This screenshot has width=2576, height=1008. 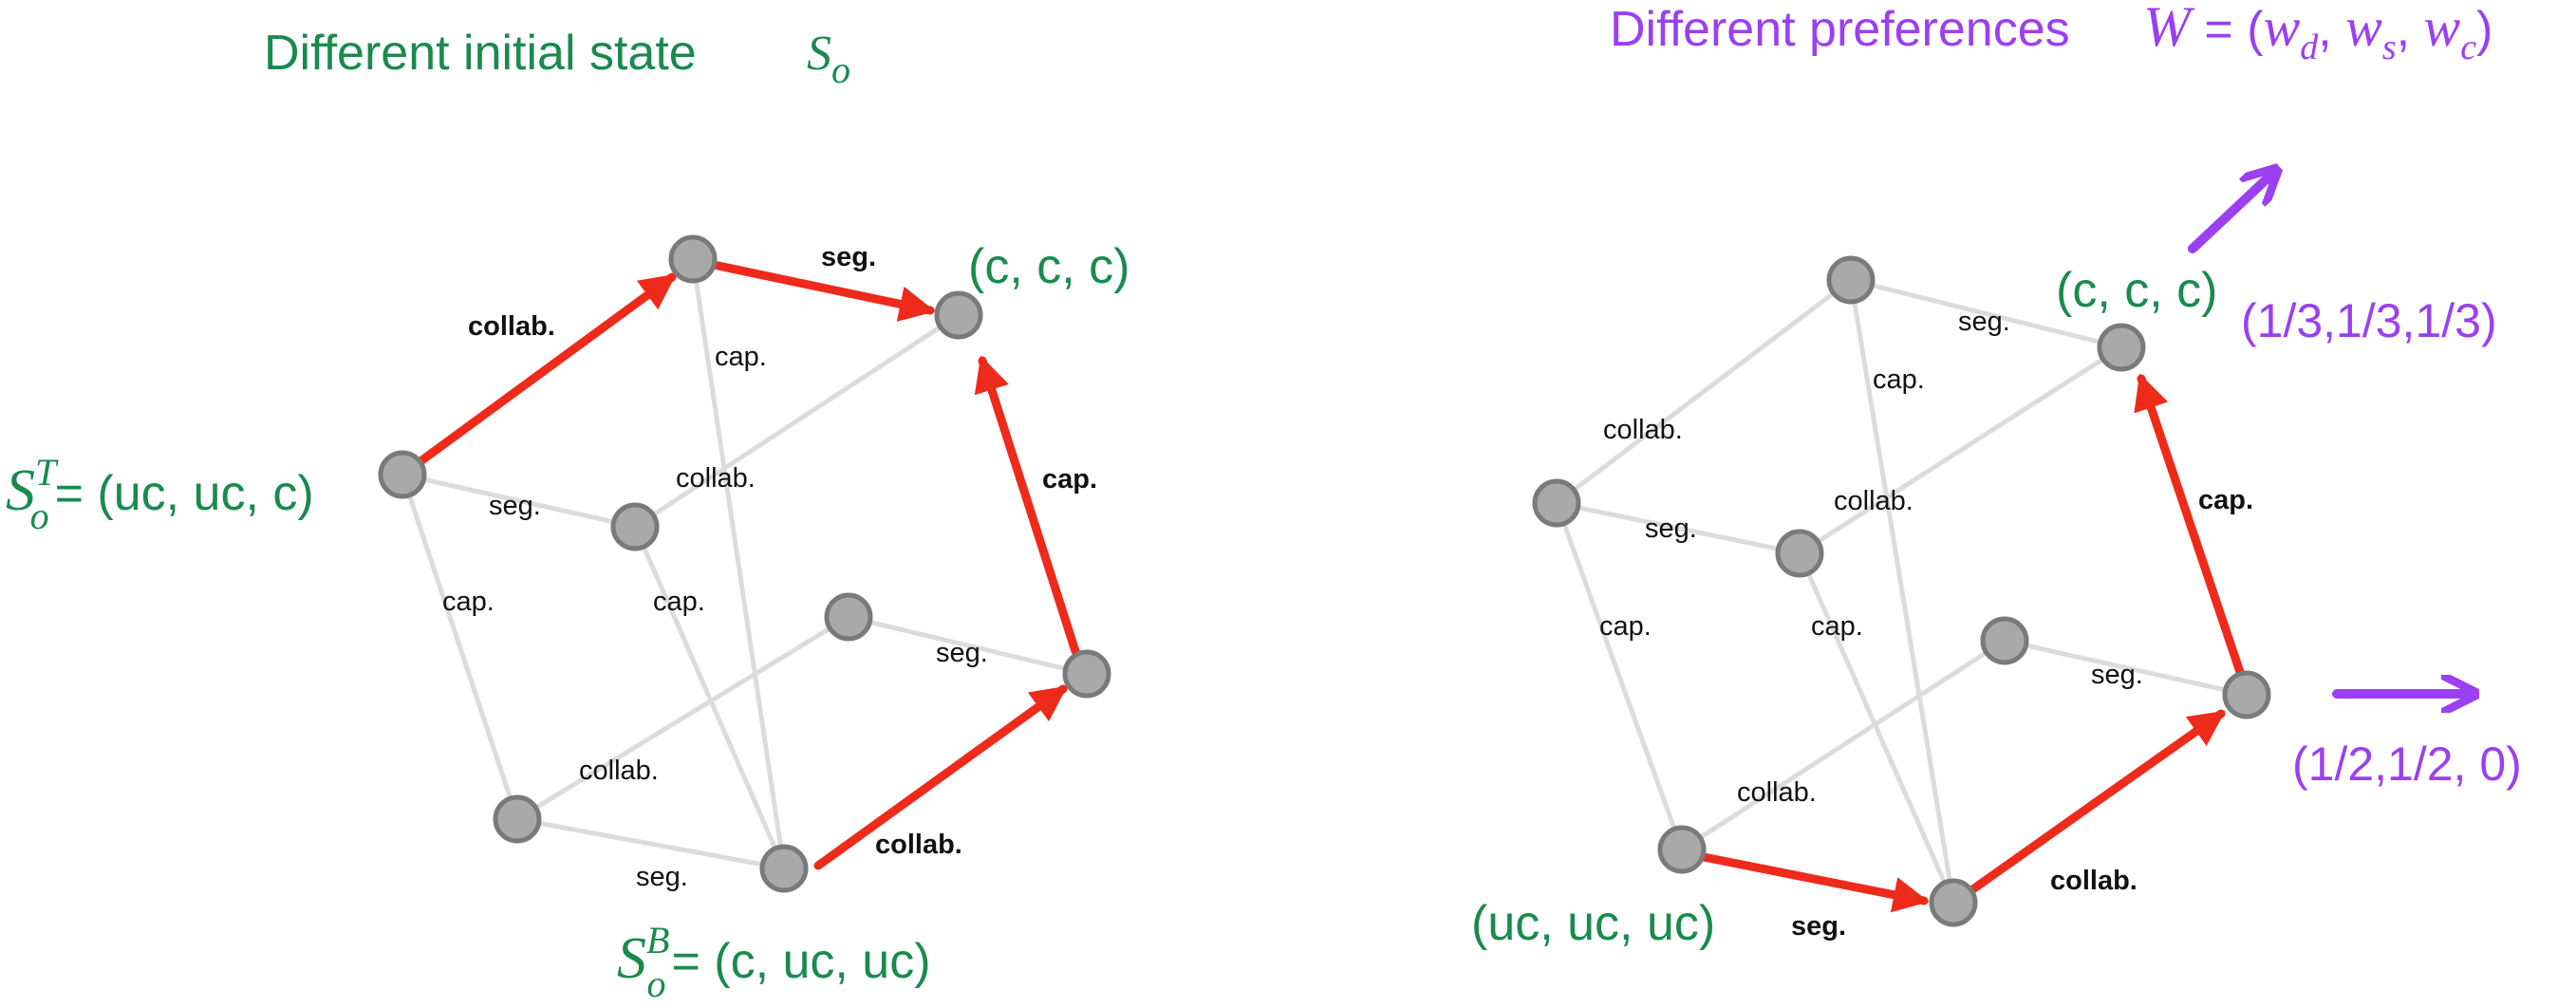 What do you see at coordinates (784, 869) in the screenshot?
I see `node-start-bottom` at bounding box center [784, 869].